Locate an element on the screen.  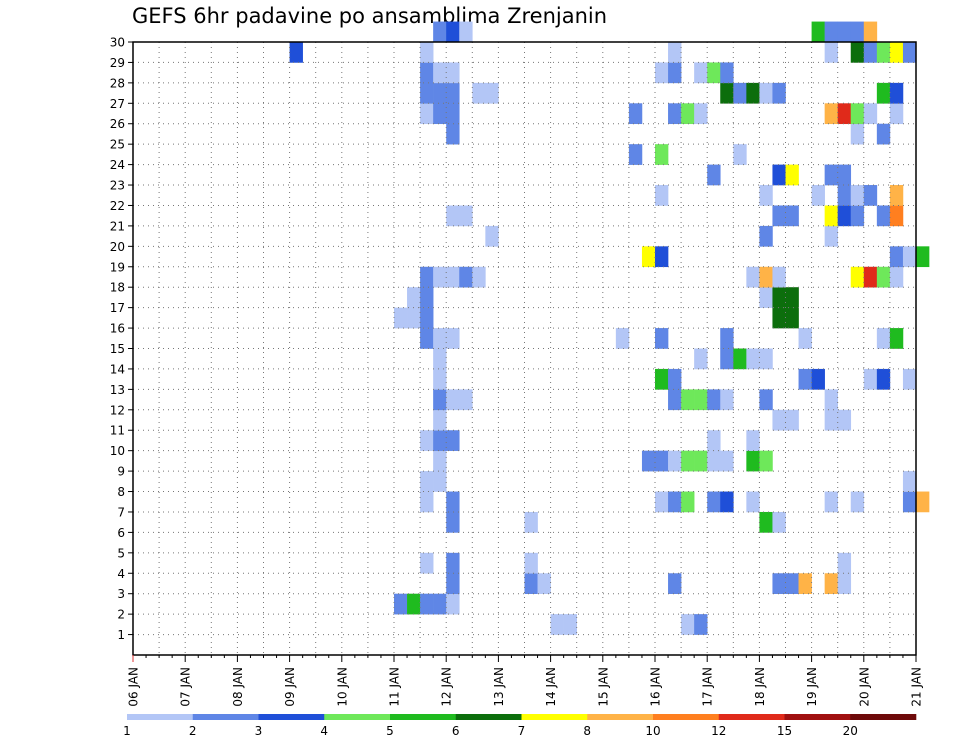
y-tick-label: 7 is located at coordinates (121, 512).